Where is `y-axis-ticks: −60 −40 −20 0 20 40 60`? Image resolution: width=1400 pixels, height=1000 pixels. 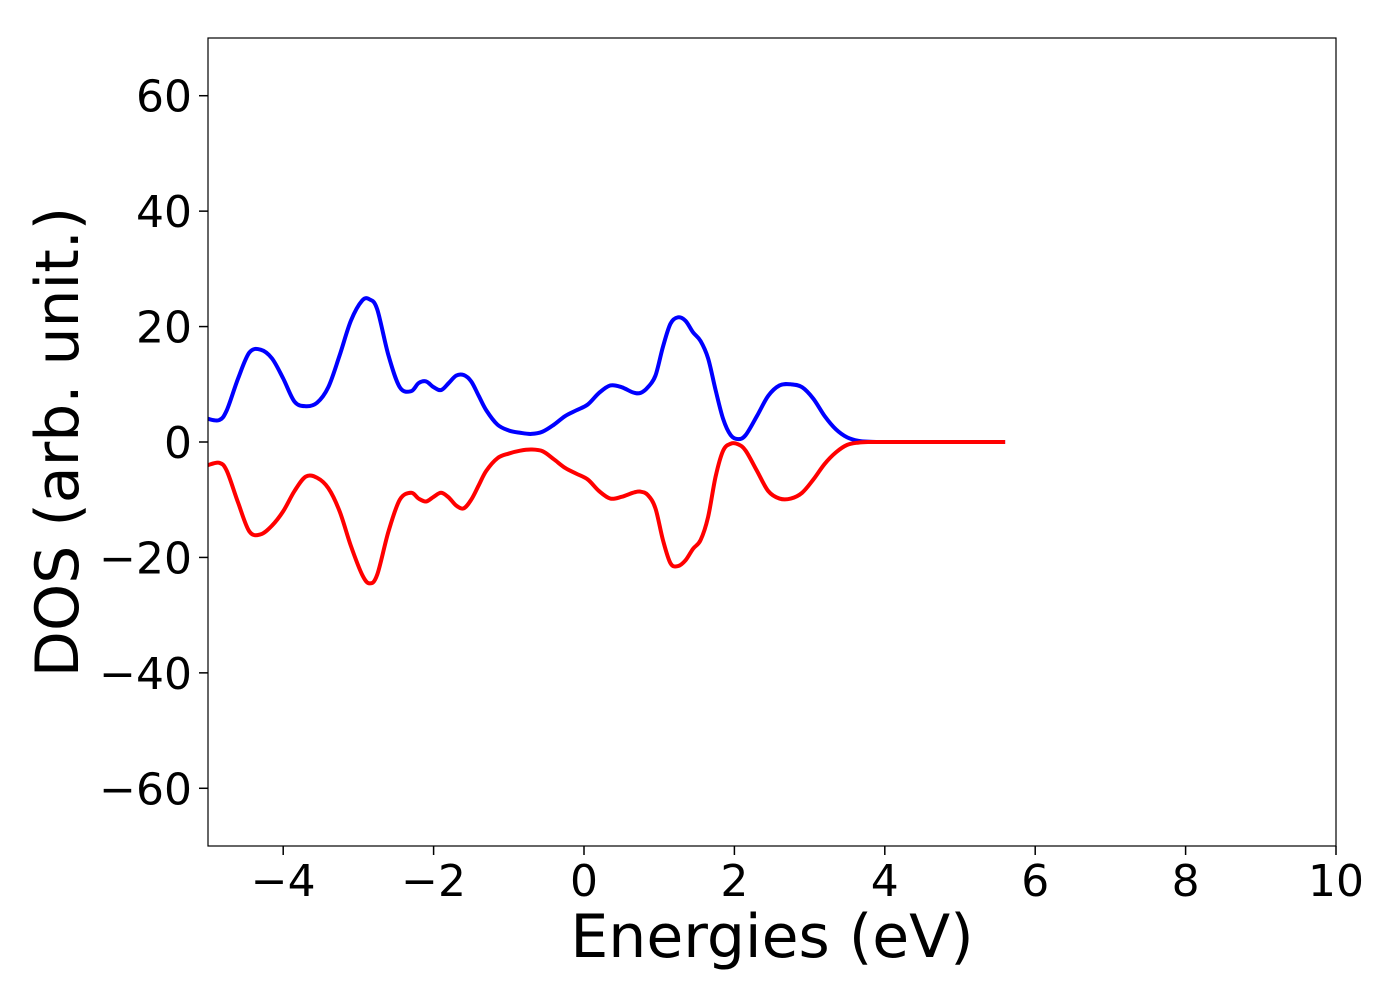 y-axis-ticks: −60 −40 −20 0 20 40 60 is located at coordinates (153, 443).